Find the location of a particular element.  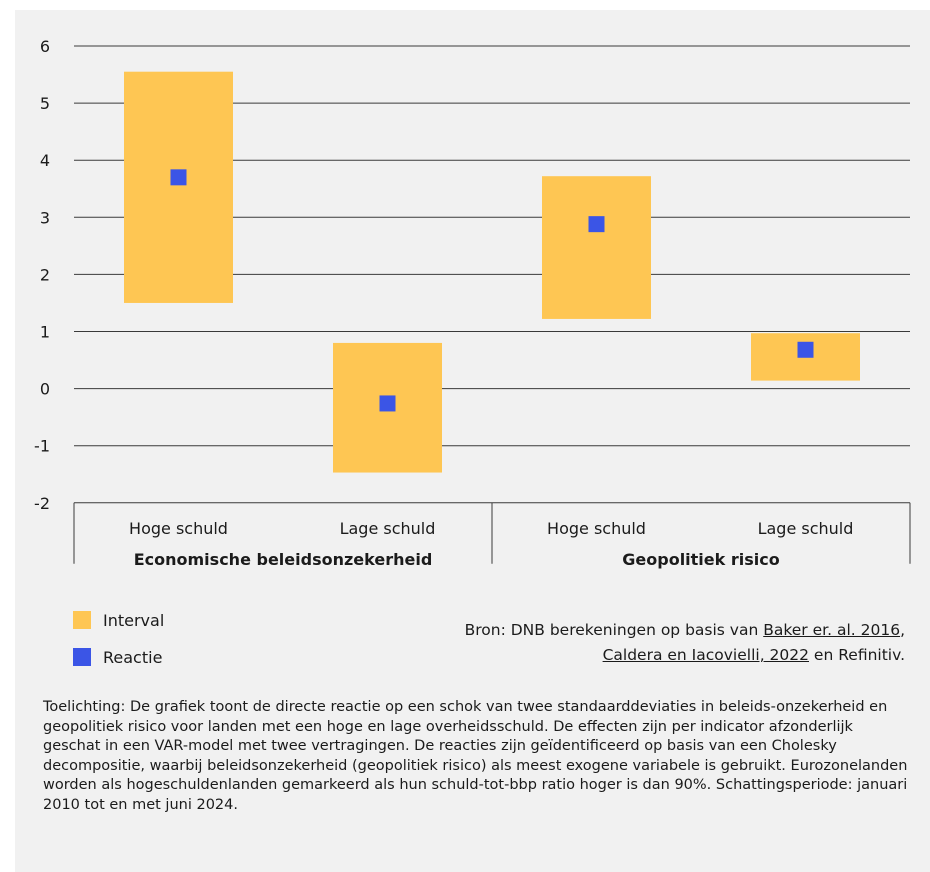

y-tick-label: 2 is located at coordinates (45, 274).